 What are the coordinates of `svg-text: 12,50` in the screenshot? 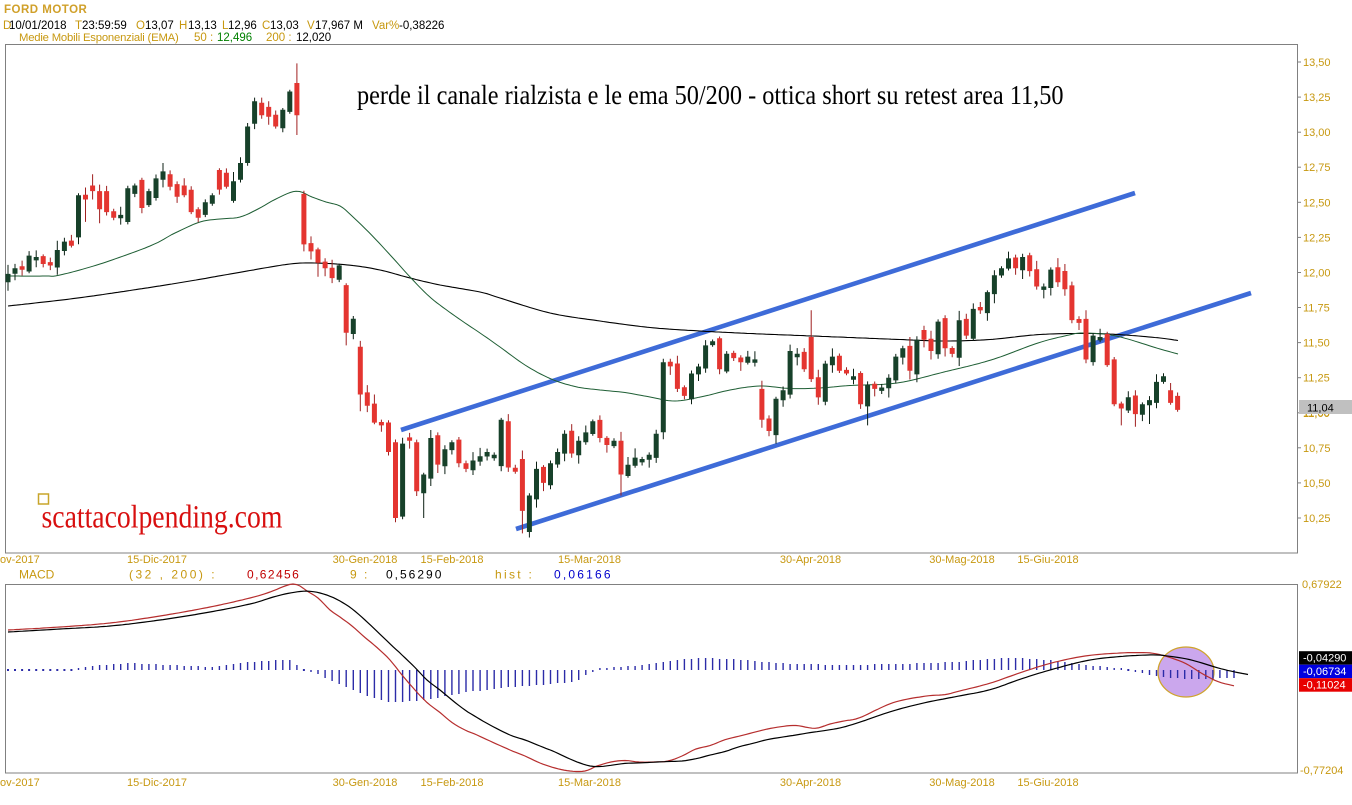 It's located at (1317, 203).